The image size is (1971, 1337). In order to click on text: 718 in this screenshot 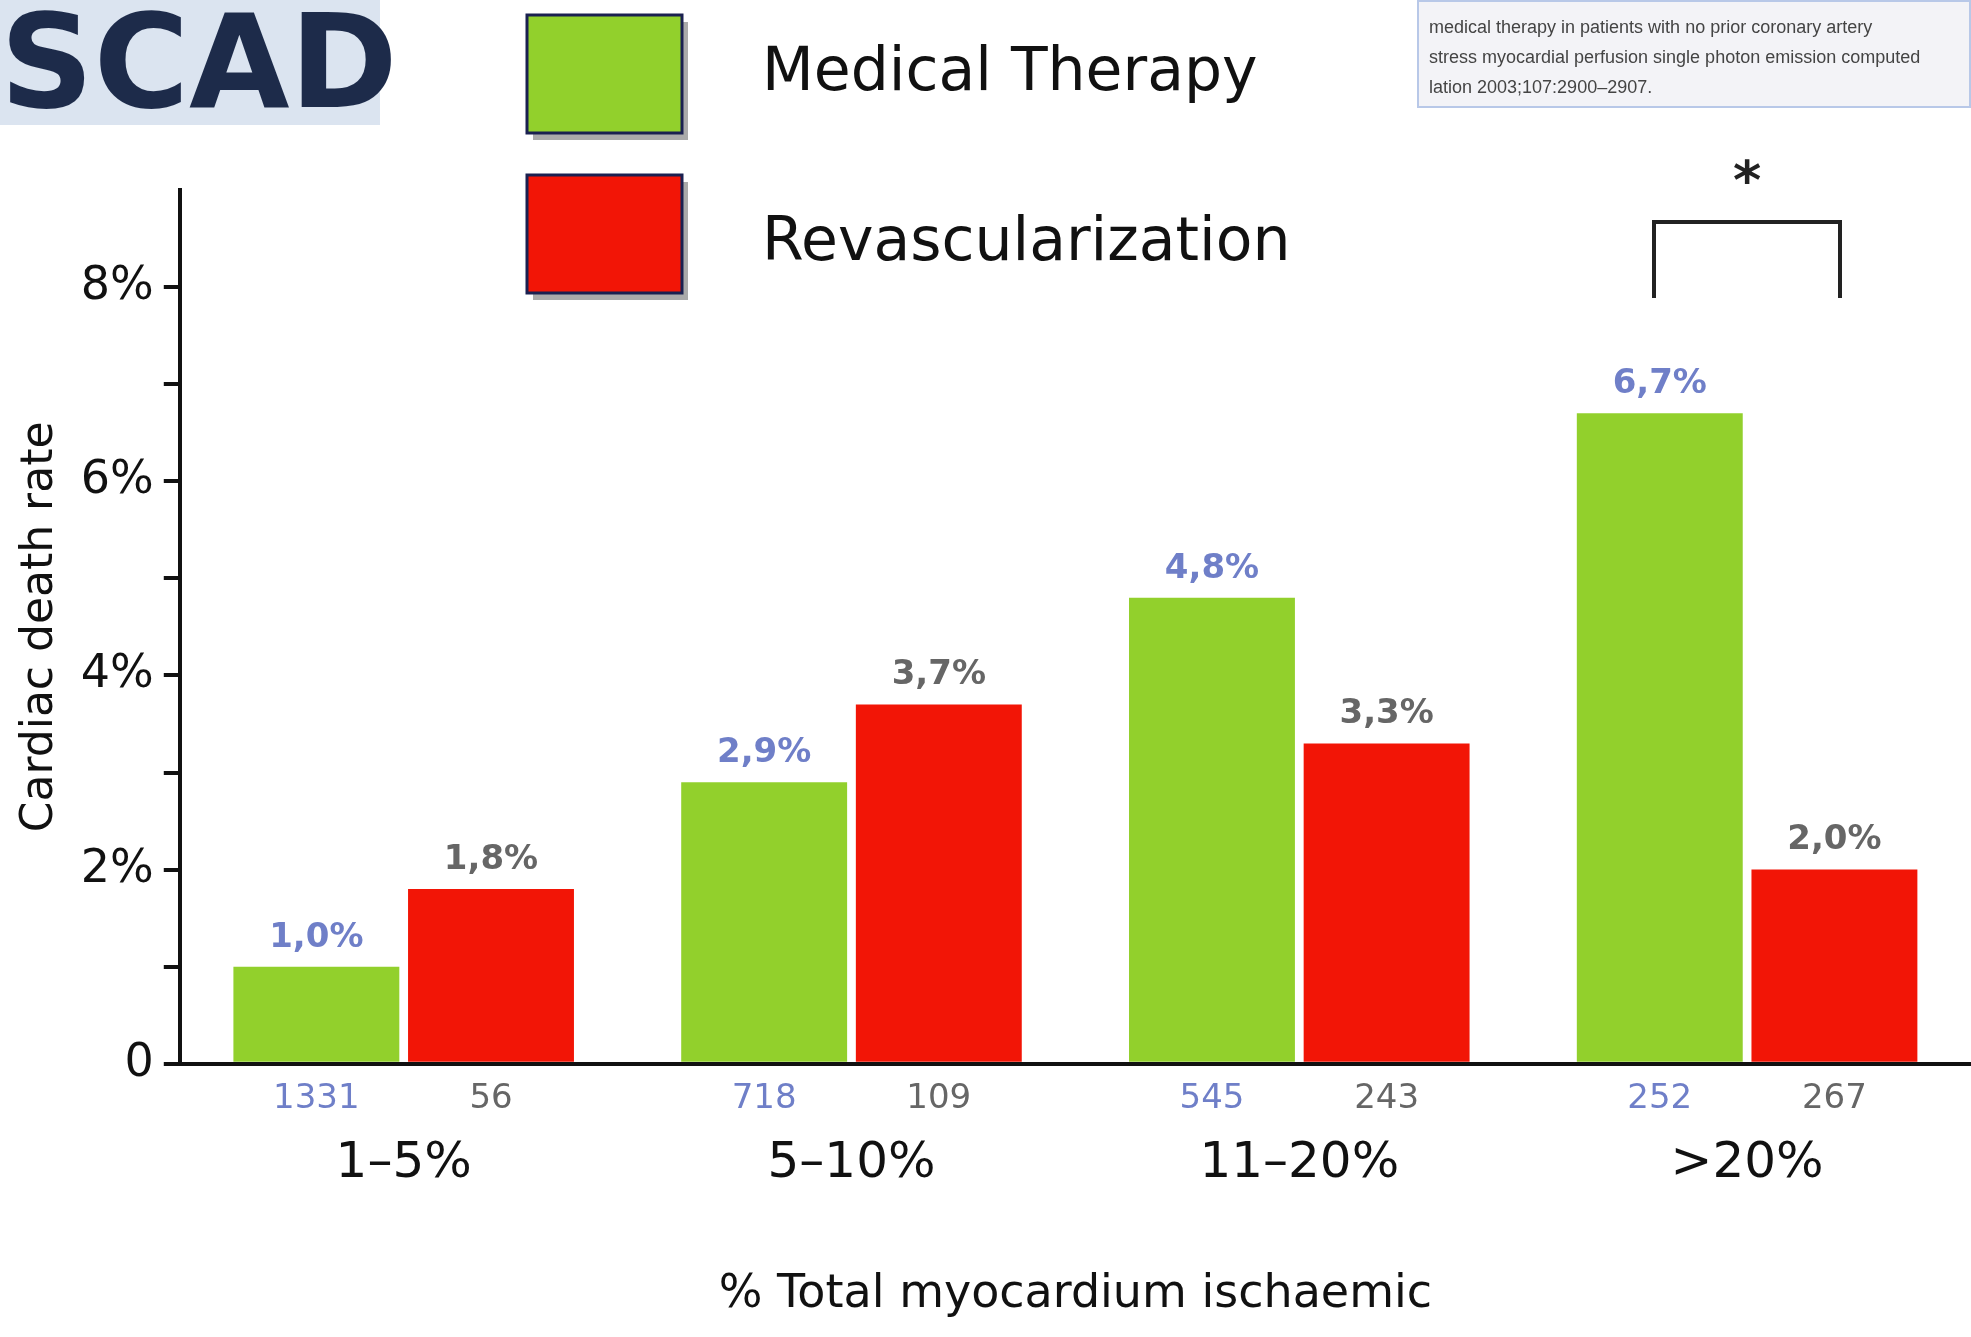, I will do `click(764, 1095)`.